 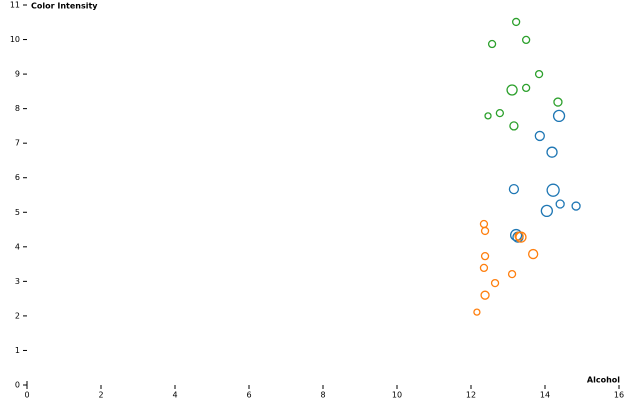 What do you see at coordinates (100, 395) in the screenshot?
I see `x-tick-label: 2` at bounding box center [100, 395].